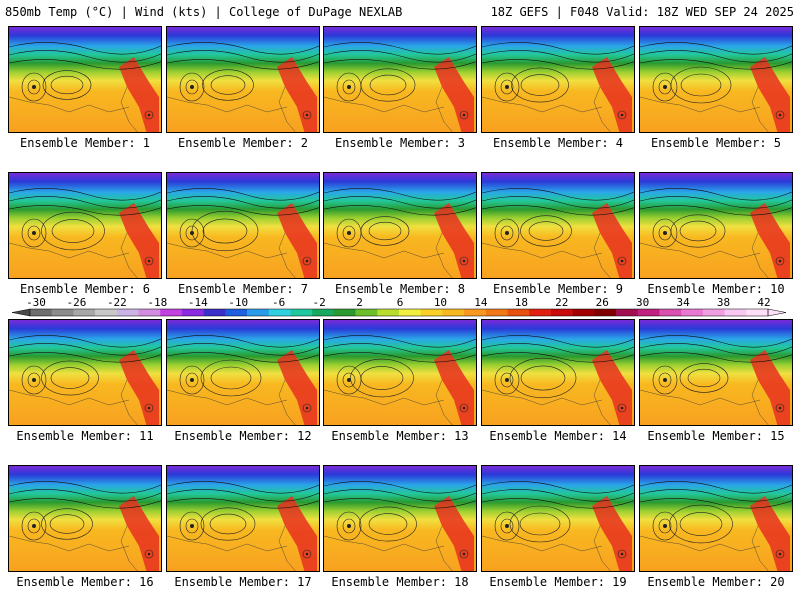  What do you see at coordinates (278, 303) in the screenshot?
I see `colorbar-tick-label: -6` at bounding box center [278, 303].